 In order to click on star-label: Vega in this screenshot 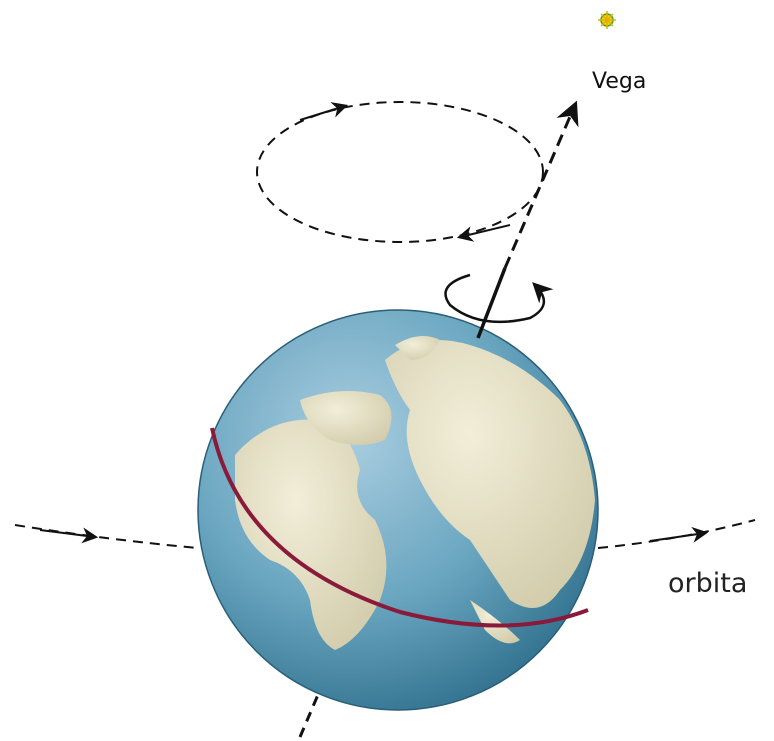, I will do `click(619, 81)`.